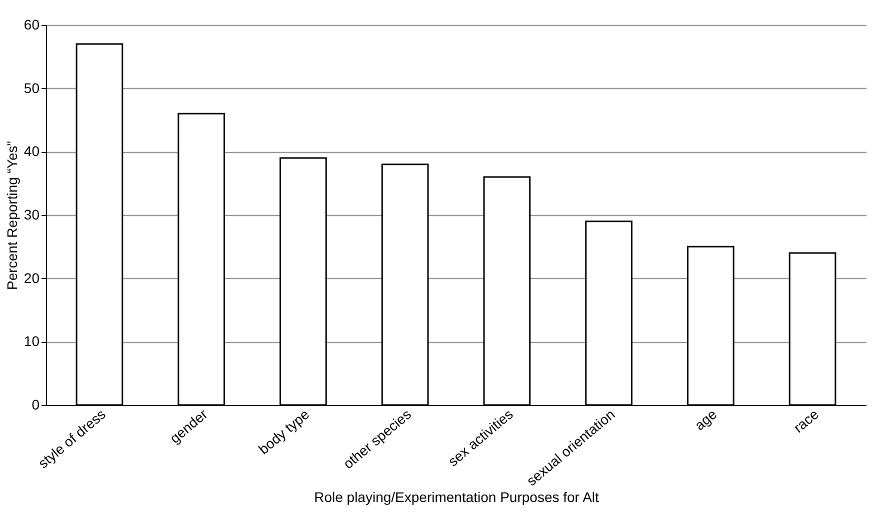 The width and height of the screenshot is (889, 532). I want to click on y-axis-title: Percent Reporting “Yes”, so click(12, 215).